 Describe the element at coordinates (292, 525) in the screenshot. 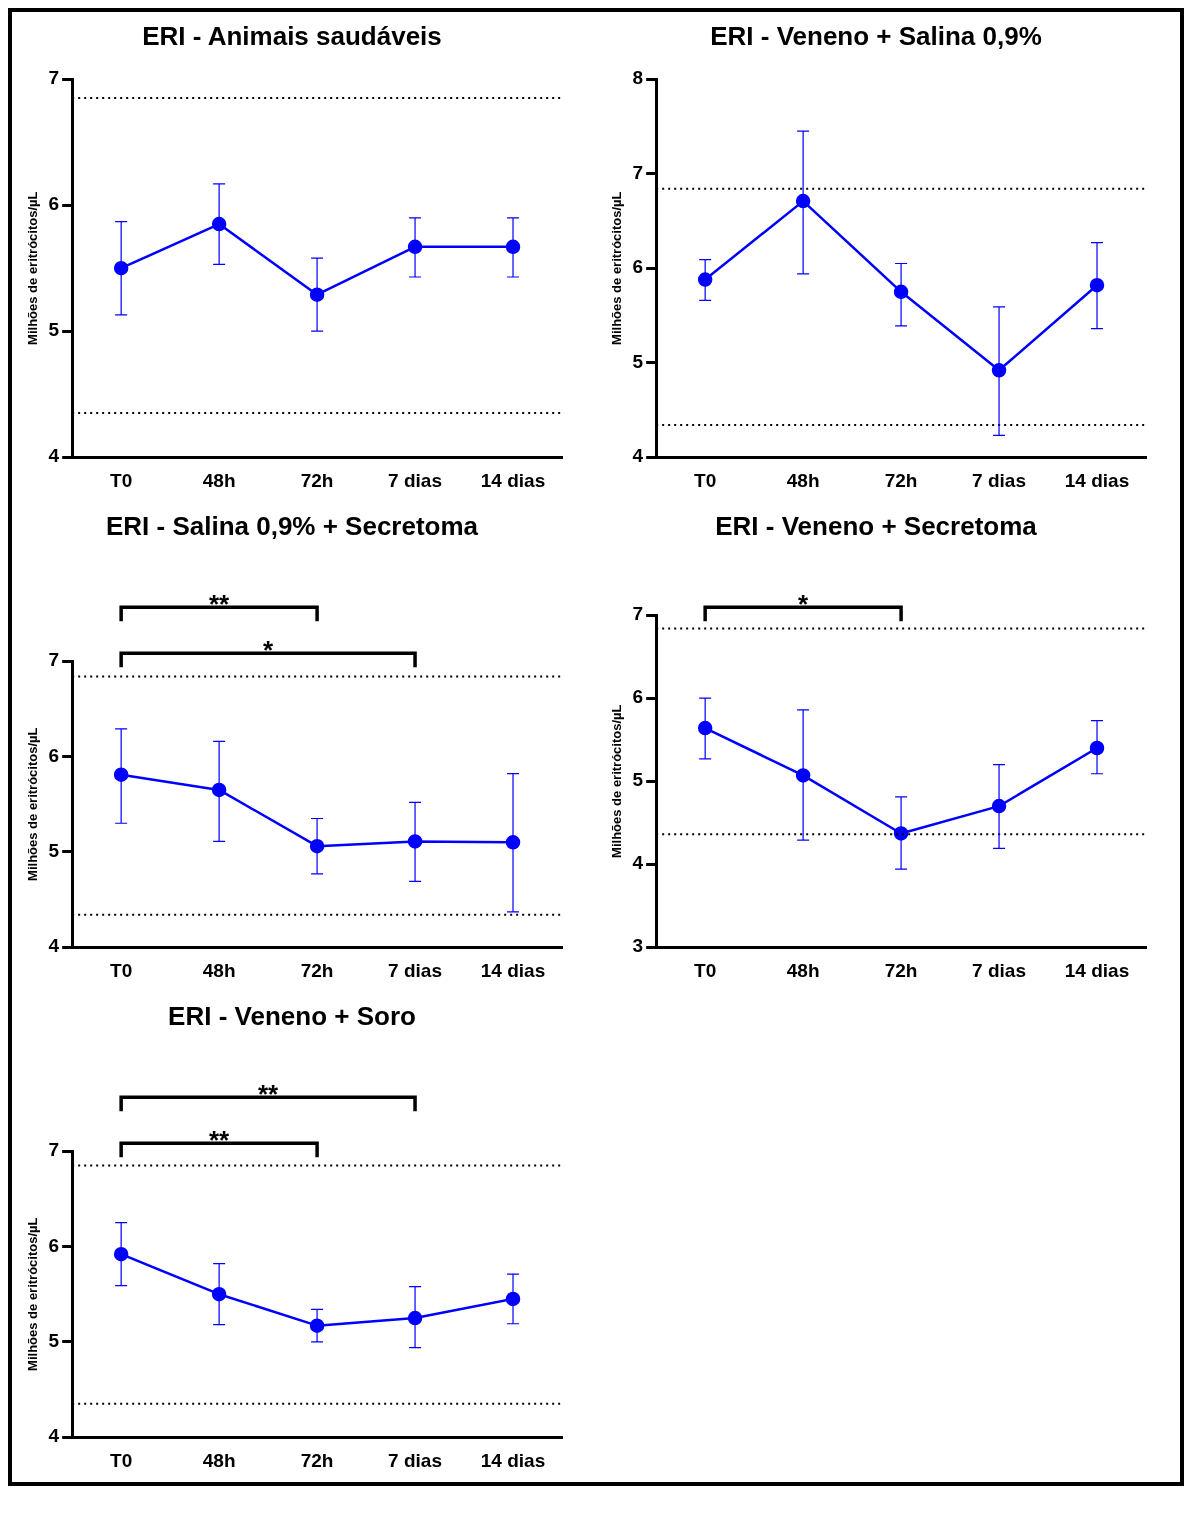

I see `chart-title: ERI - Salina 0,9% + Secretoma` at that location.